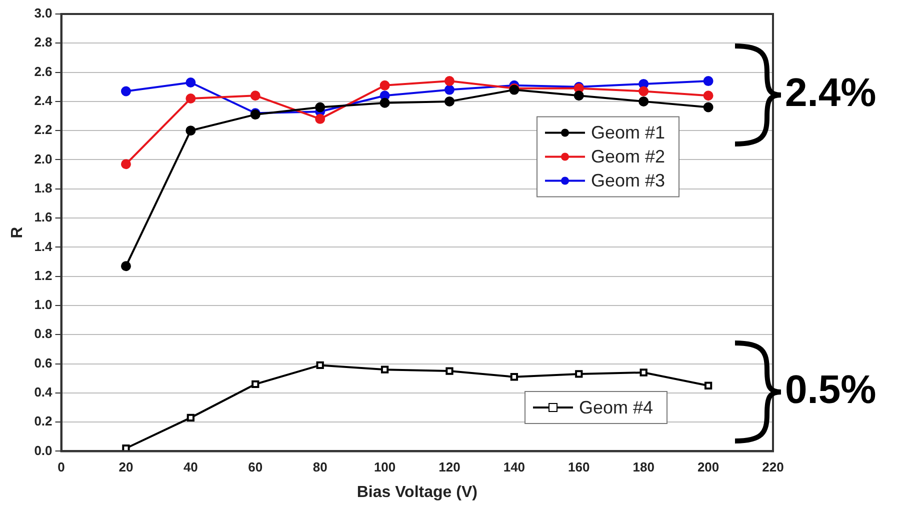 This screenshot has width=918, height=510. What do you see at coordinates (628, 132) in the screenshot?
I see `legend-label: Geom #1` at bounding box center [628, 132].